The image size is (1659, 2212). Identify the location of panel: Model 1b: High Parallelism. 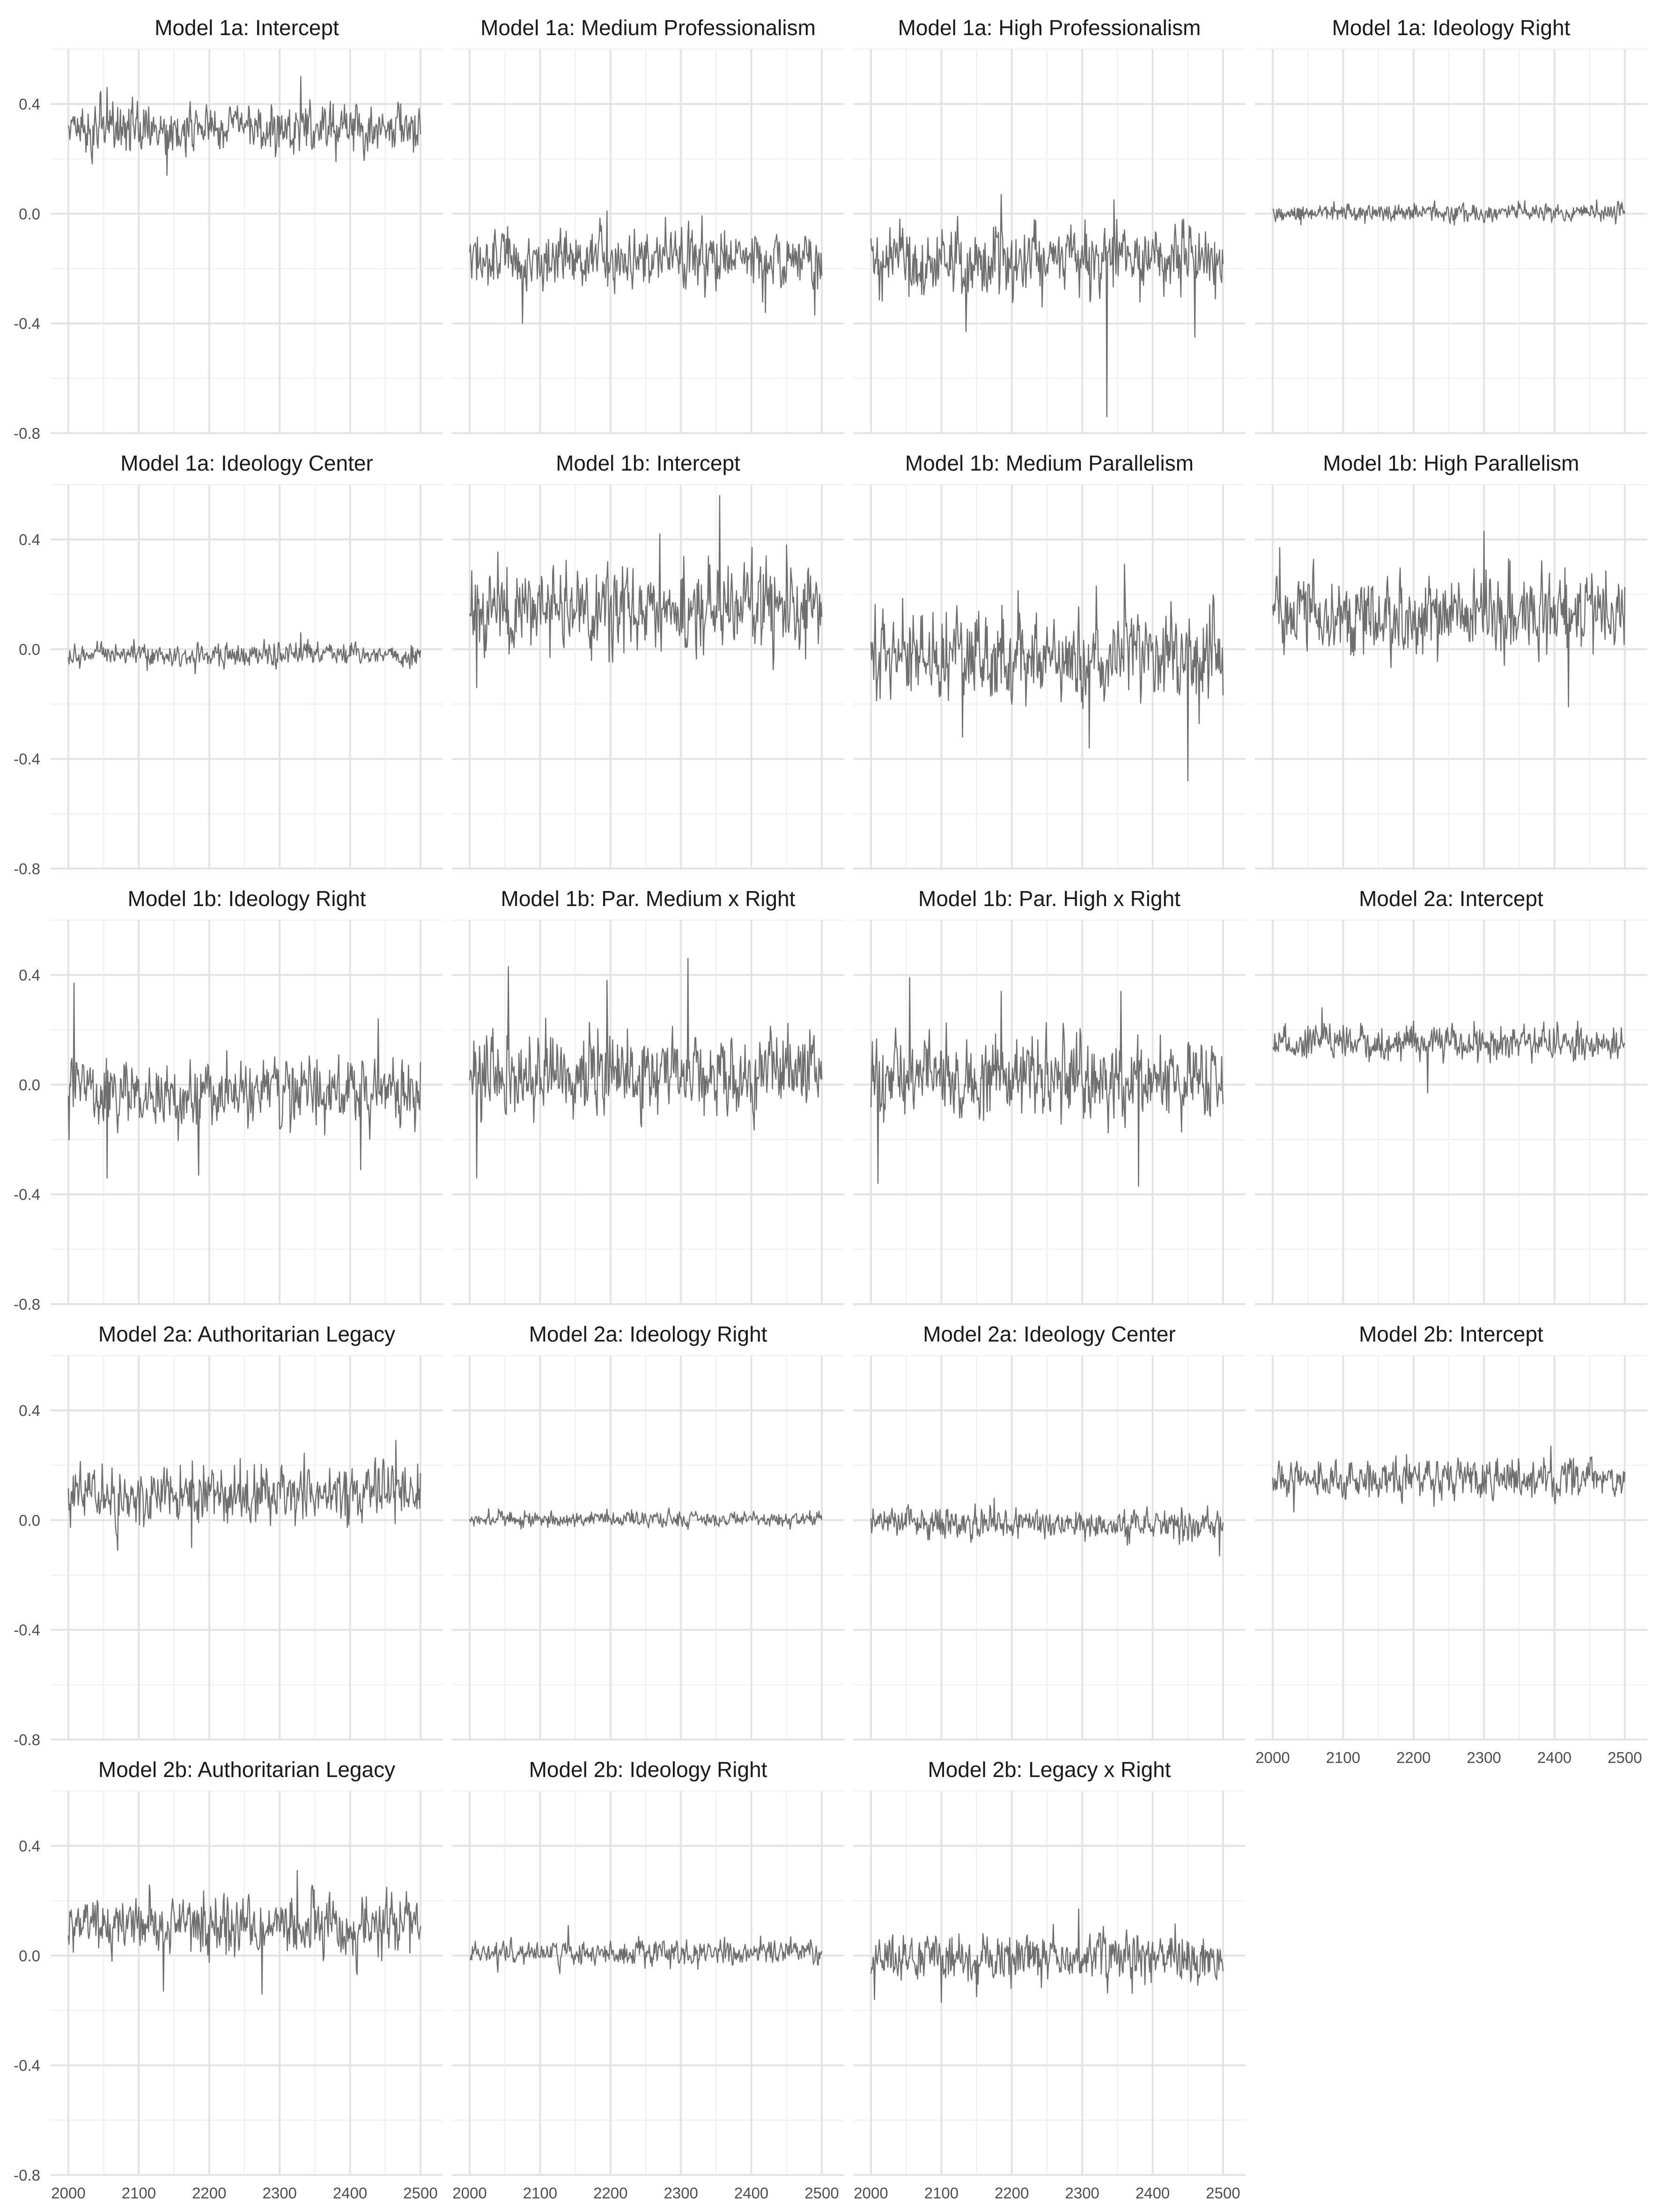
(1451, 660).